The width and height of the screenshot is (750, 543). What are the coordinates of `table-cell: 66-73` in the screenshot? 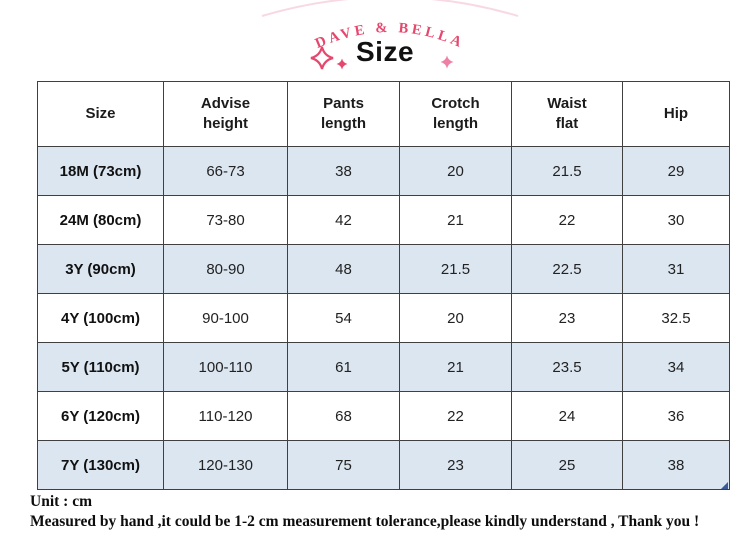 It's located at (225, 171).